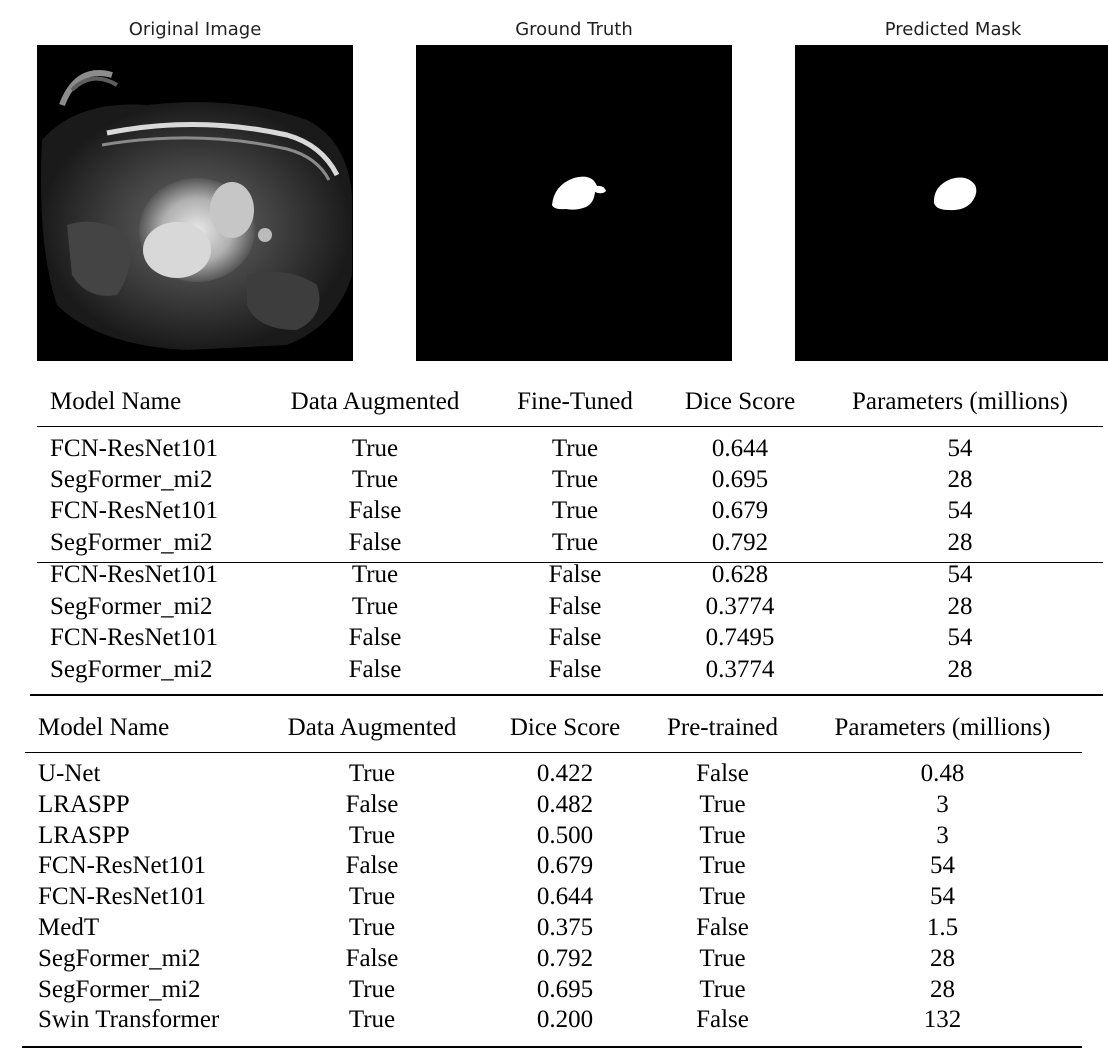 This screenshot has height=1058, width=1108. Describe the element at coordinates (740, 401) in the screenshot. I see `table1-header-dice-score: Dice Score` at that location.